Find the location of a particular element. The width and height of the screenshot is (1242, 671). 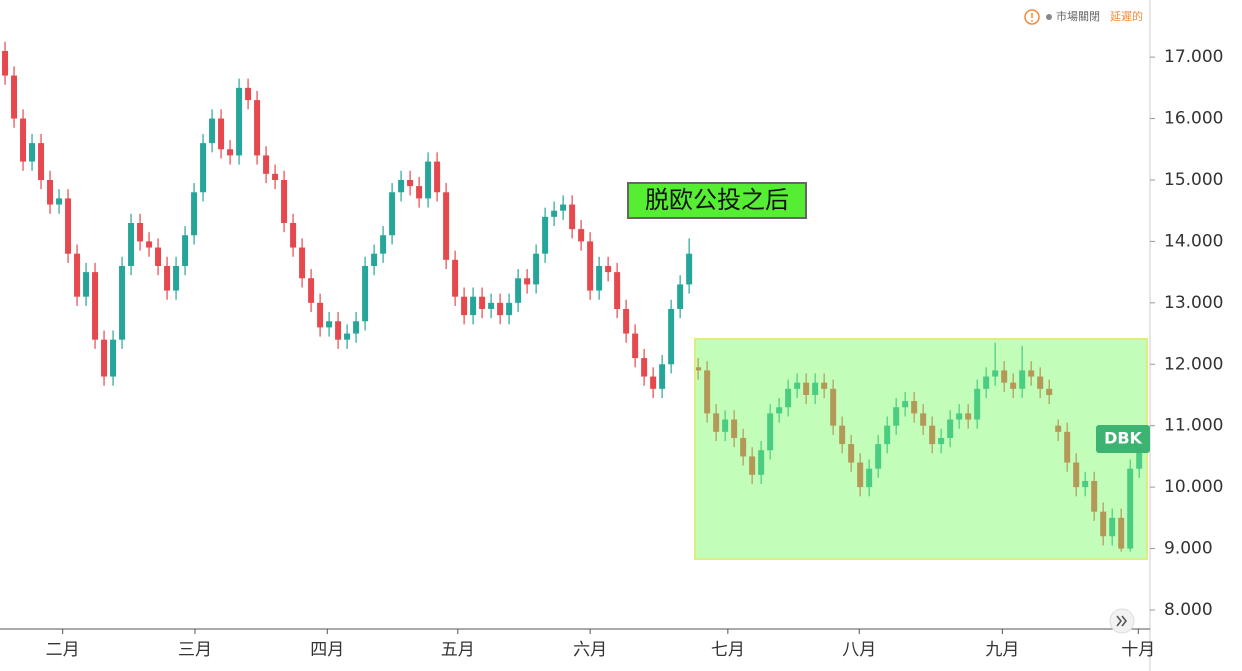

y-tick-label: 16.000 is located at coordinates (1193, 119).